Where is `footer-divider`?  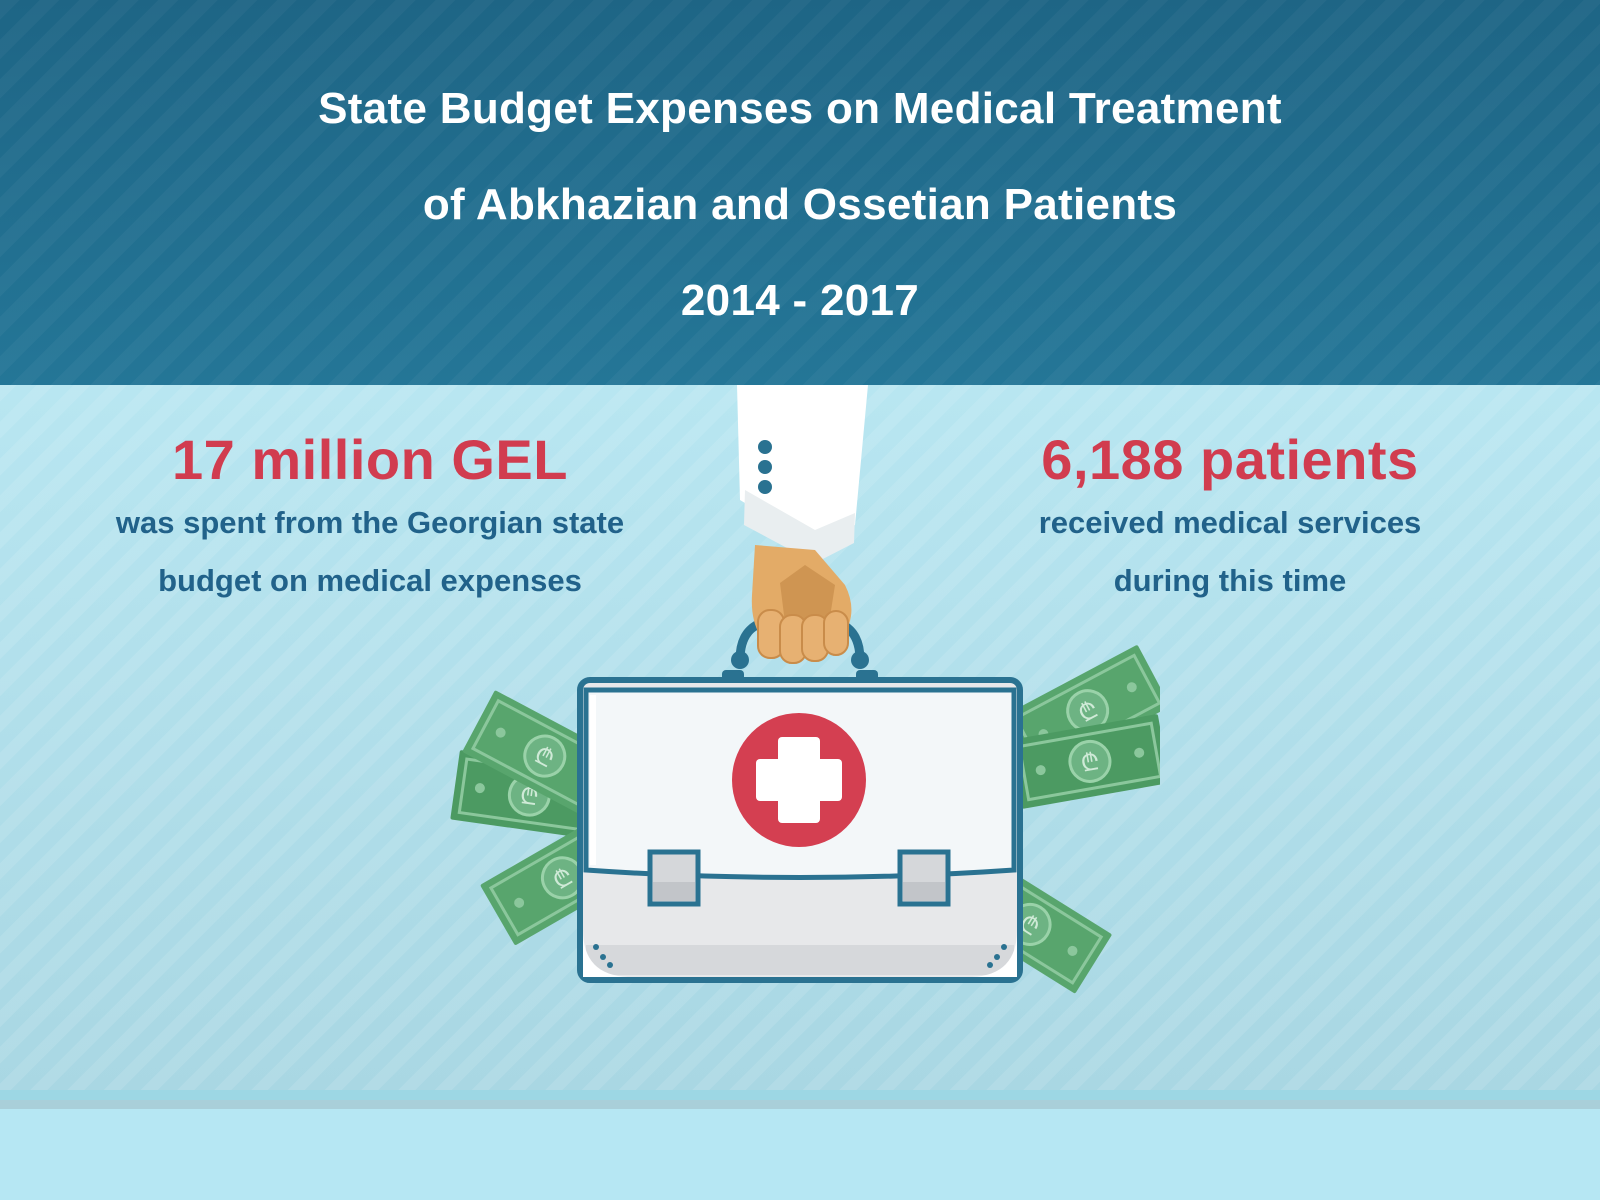 footer-divider is located at coordinates (800, 1095).